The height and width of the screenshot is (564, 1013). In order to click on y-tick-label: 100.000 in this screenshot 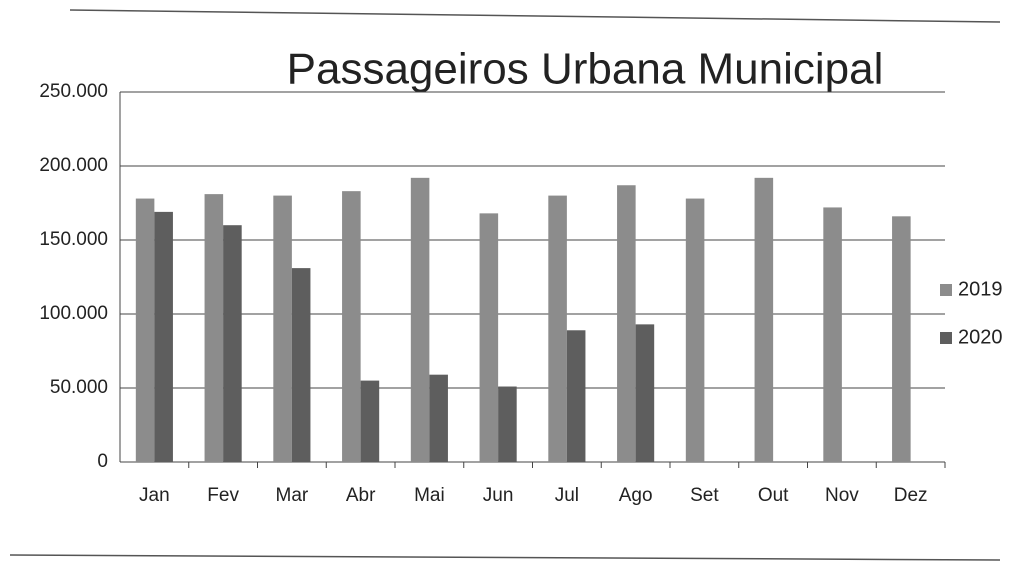, I will do `click(73, 313)`.